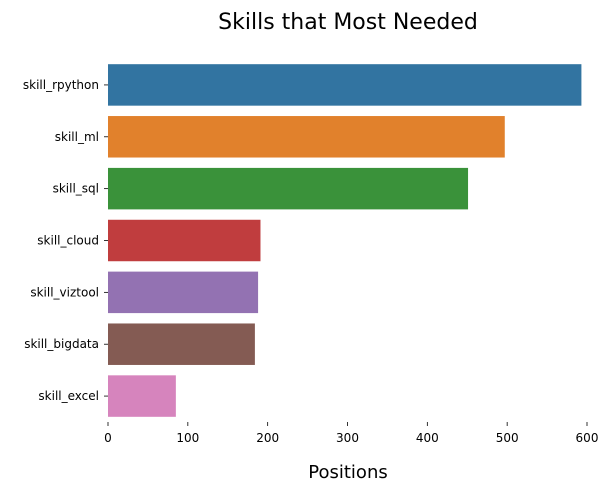 Image resolution: width=613 pixels, height=493 pixels. Describe the element at coordinates (181, 344) in the screenshot. I see `bar-skill_bigdata` at that location.